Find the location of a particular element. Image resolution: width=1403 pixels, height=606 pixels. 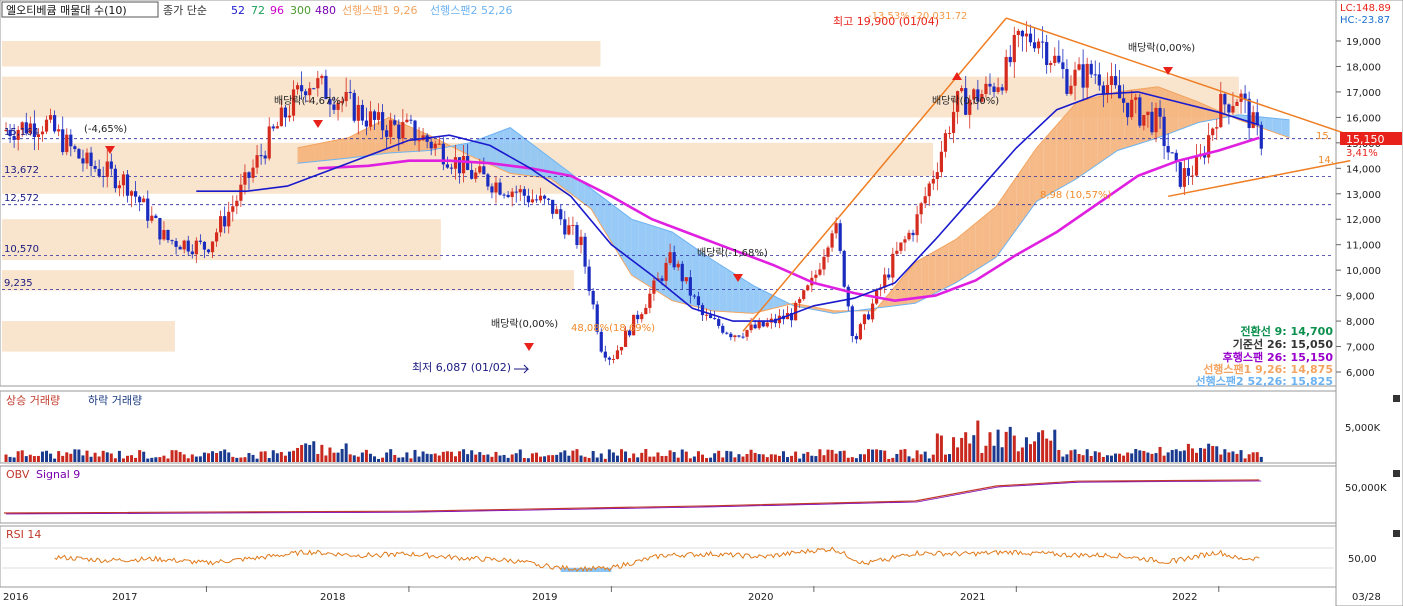

rsi-panel-button is located at coordinates (1396, 533).